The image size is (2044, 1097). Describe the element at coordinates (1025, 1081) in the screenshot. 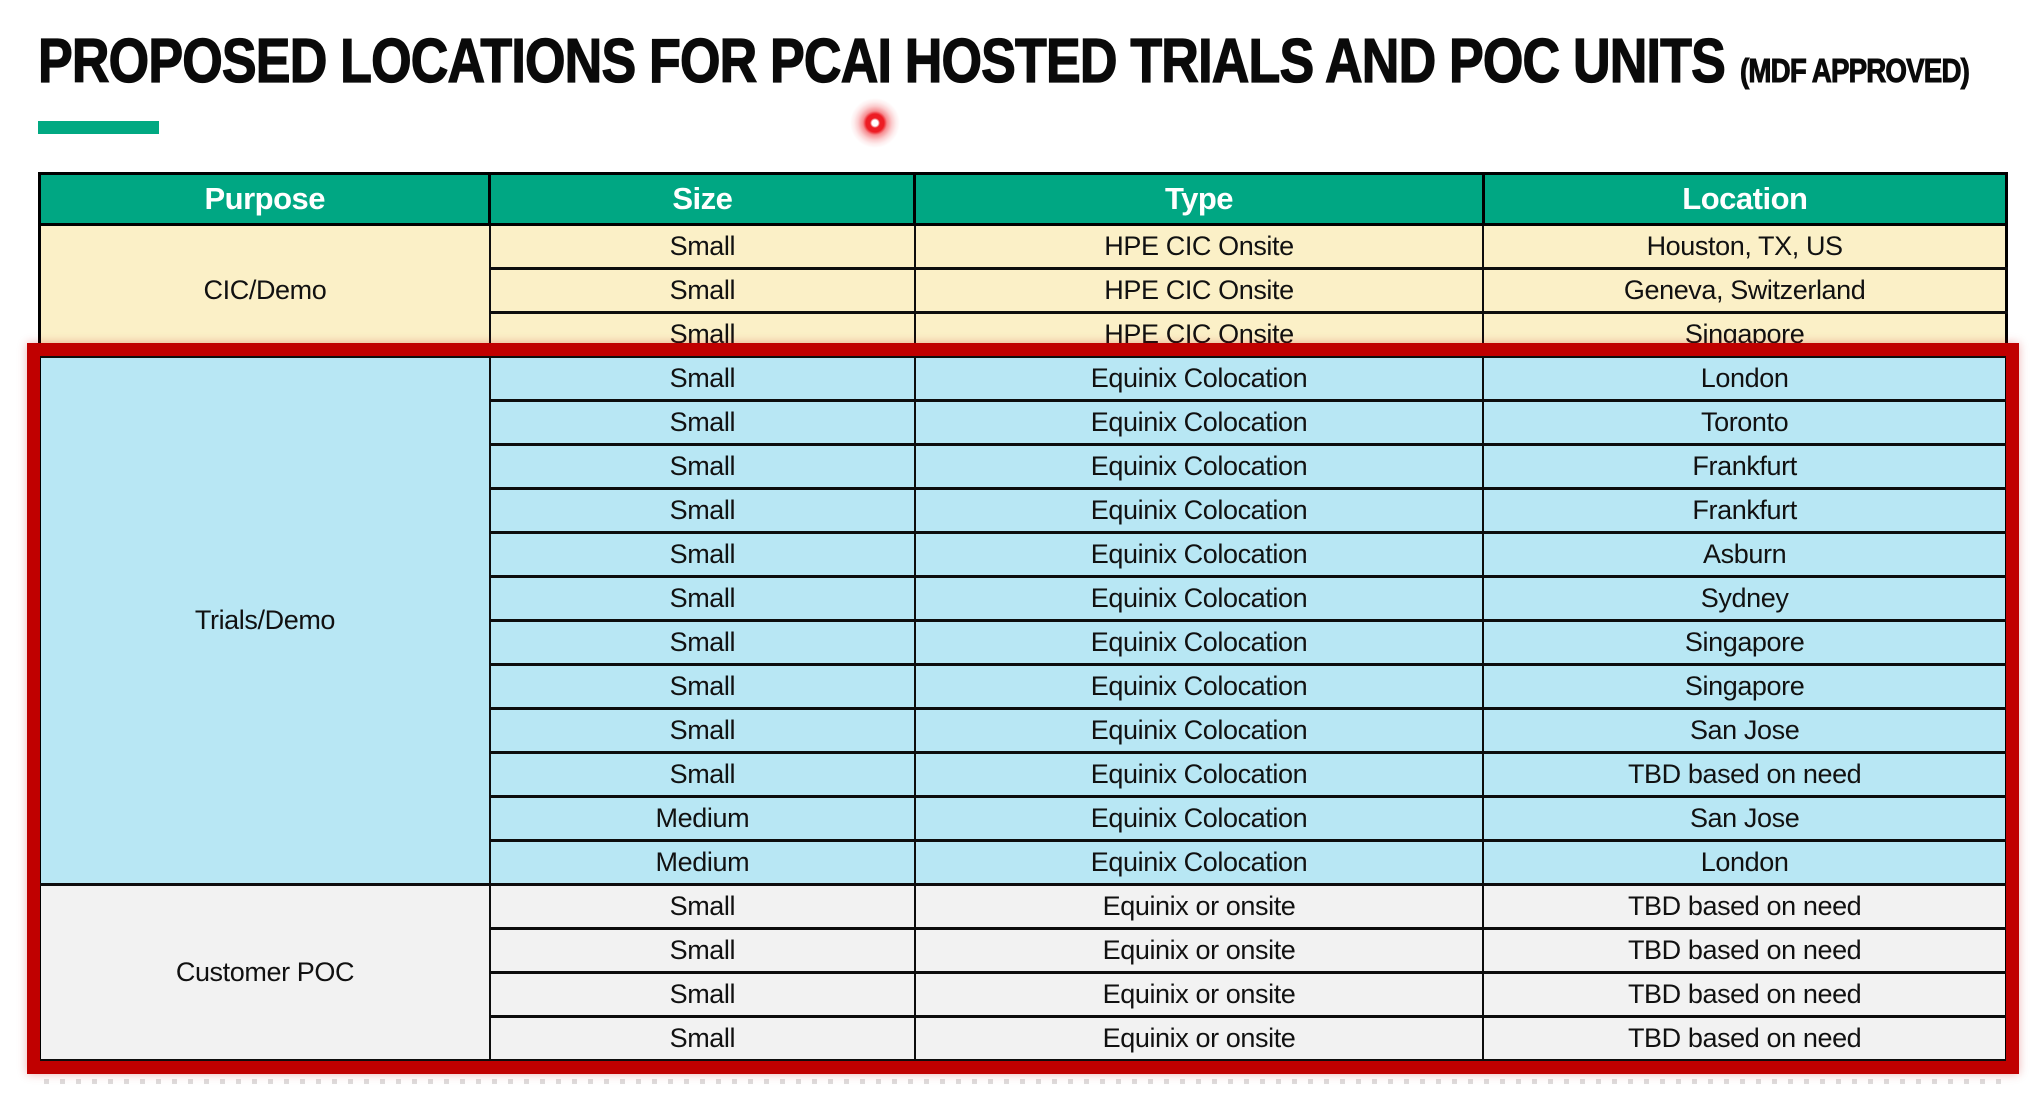

I see `bottom-dotted-line` at that location.